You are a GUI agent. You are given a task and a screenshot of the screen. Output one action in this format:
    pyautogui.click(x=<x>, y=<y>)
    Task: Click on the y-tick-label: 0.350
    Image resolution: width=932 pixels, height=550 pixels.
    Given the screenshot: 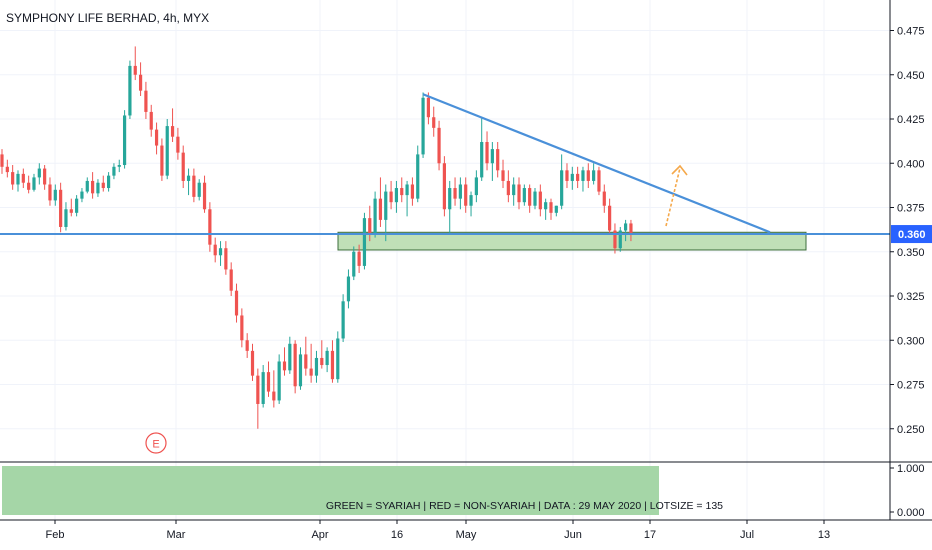 What is the action you would take?
    pyautogui.click(x=911, y=253)
    